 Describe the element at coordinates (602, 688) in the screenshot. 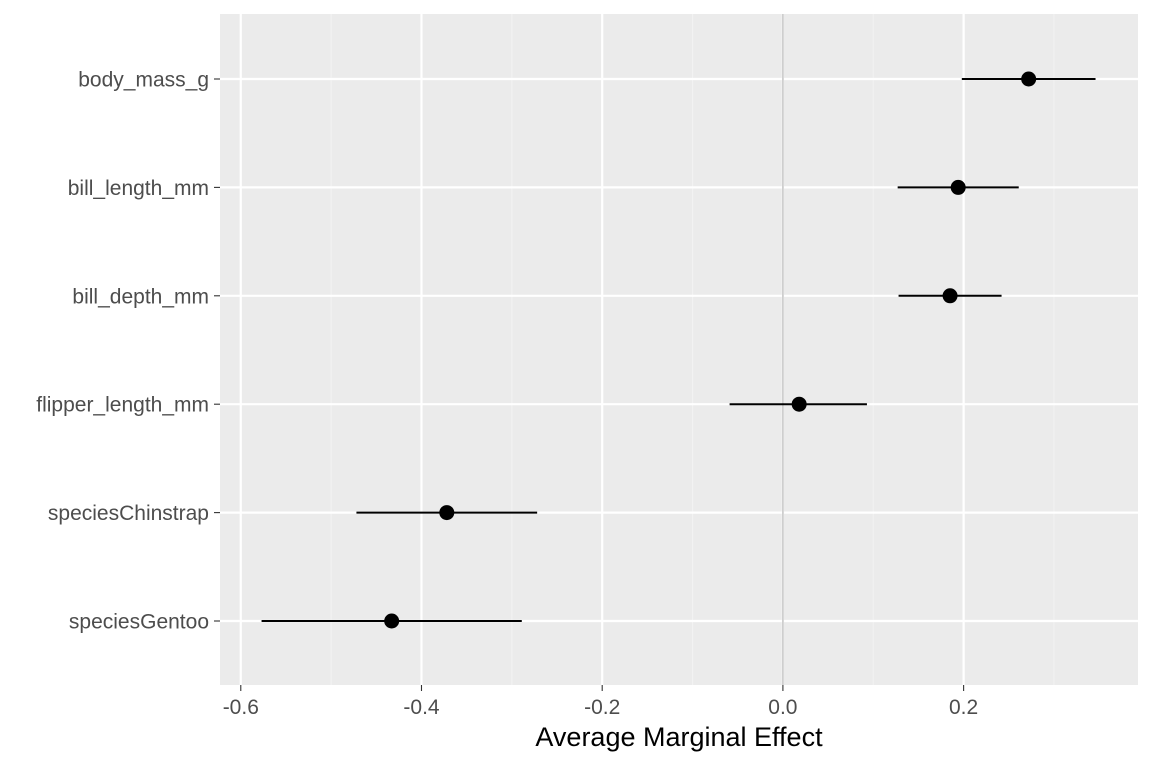

I see `x-axis-ticks` at that location.